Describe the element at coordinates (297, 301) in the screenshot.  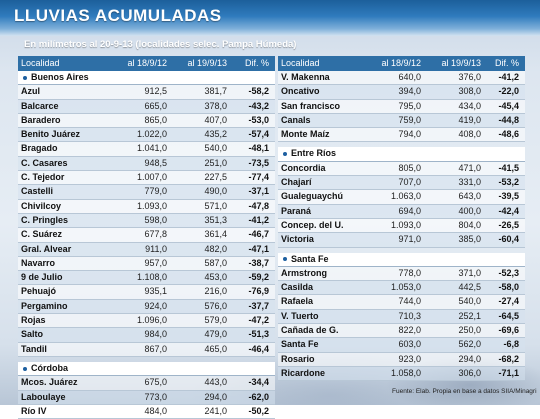
I see `locality-cell: Rafaela` at that location.